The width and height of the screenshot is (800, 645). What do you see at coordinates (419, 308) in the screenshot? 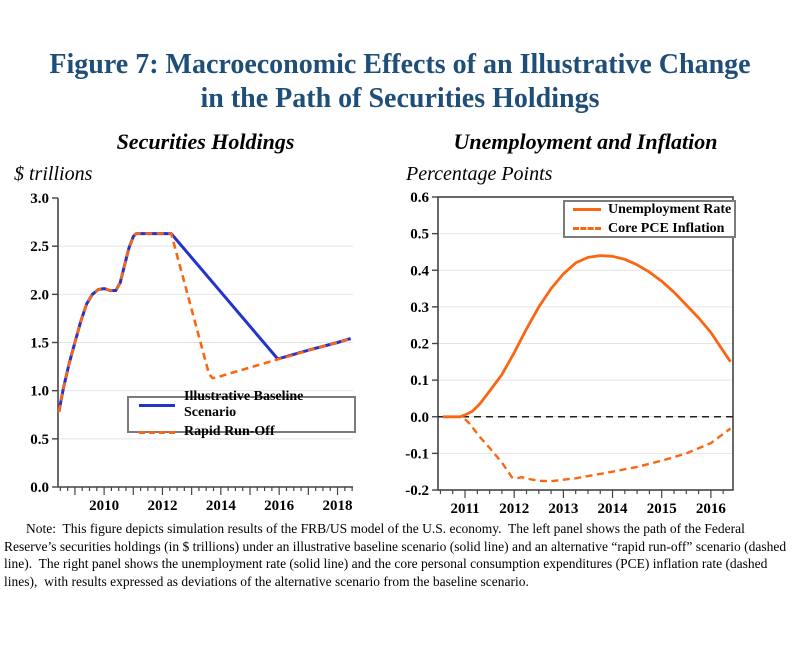
I see `svg-text: 0.3` at bounding box center [419, 308].